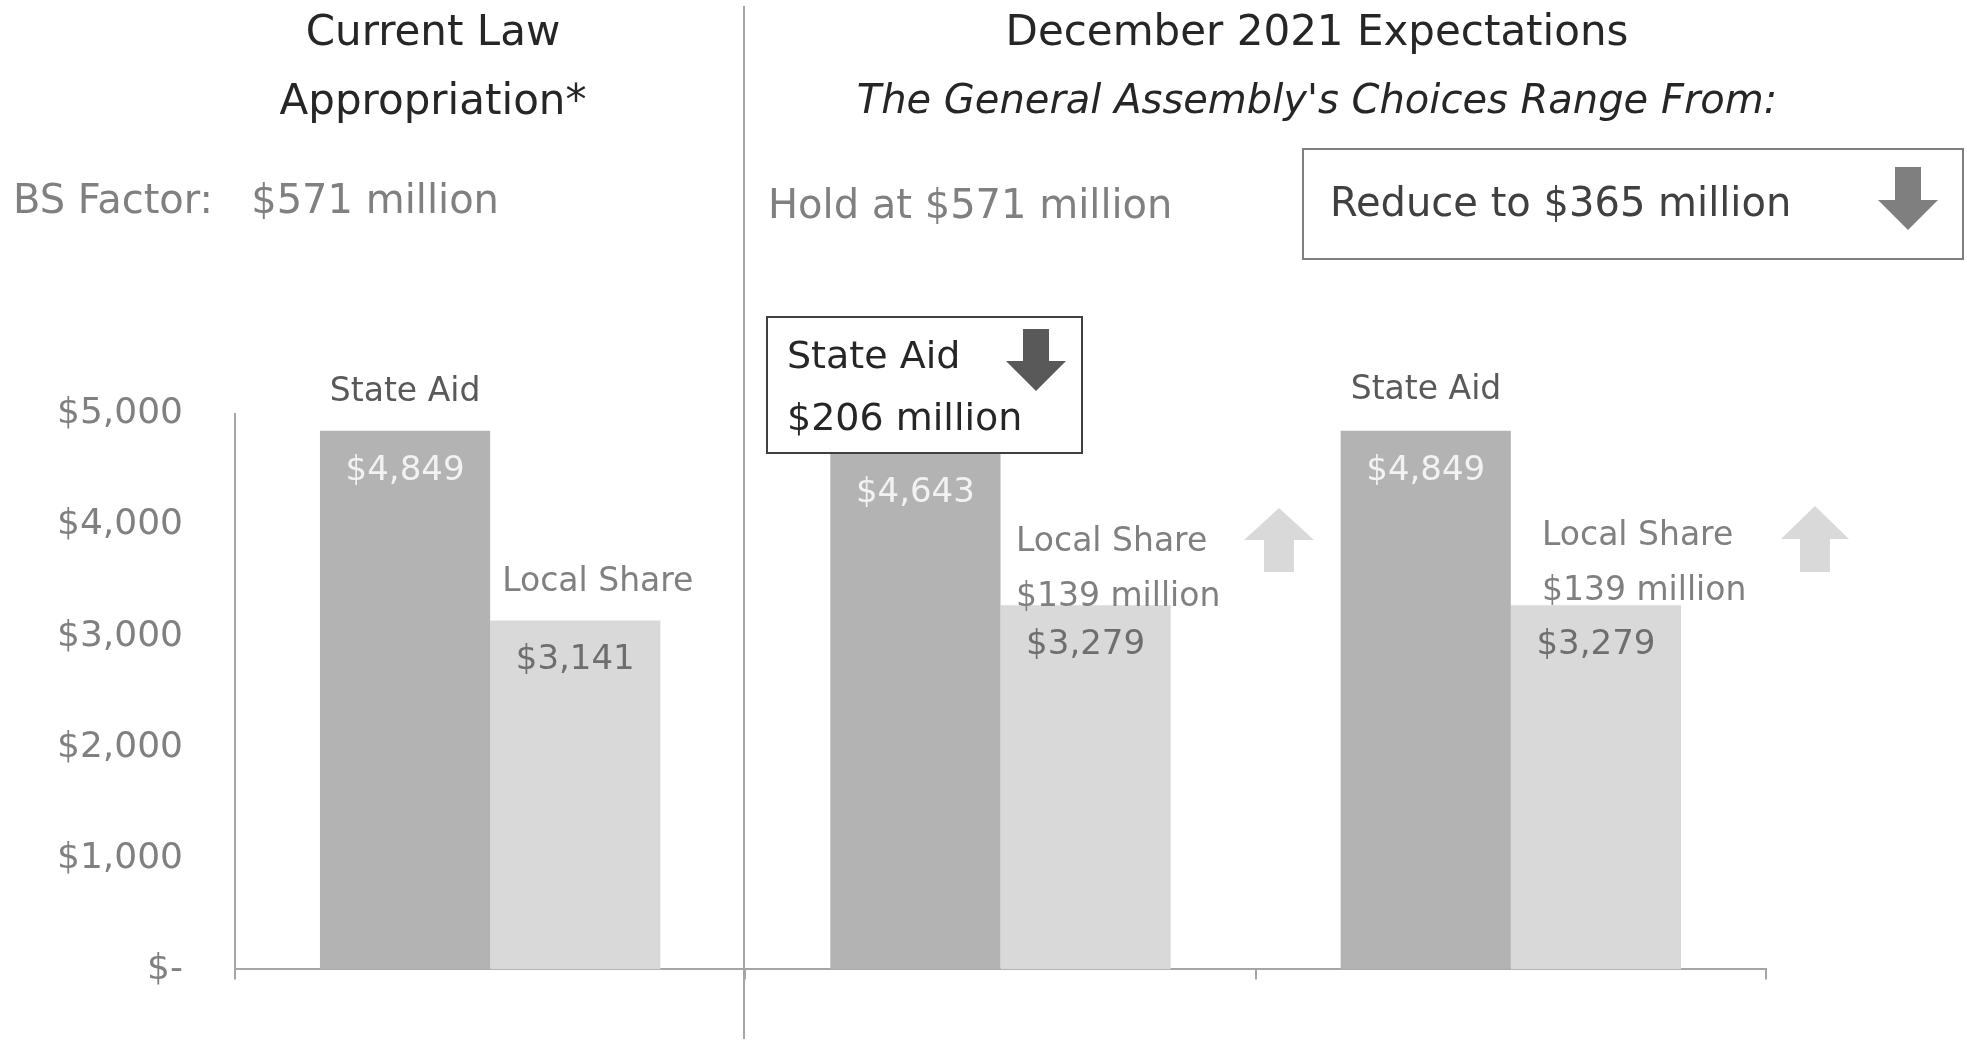 This screenshot has height=1043, width=1967. What do you see at coordinates (405, 390) in the screenshot?
I see `series-label: State Aid` at bounding box center [405, 390].